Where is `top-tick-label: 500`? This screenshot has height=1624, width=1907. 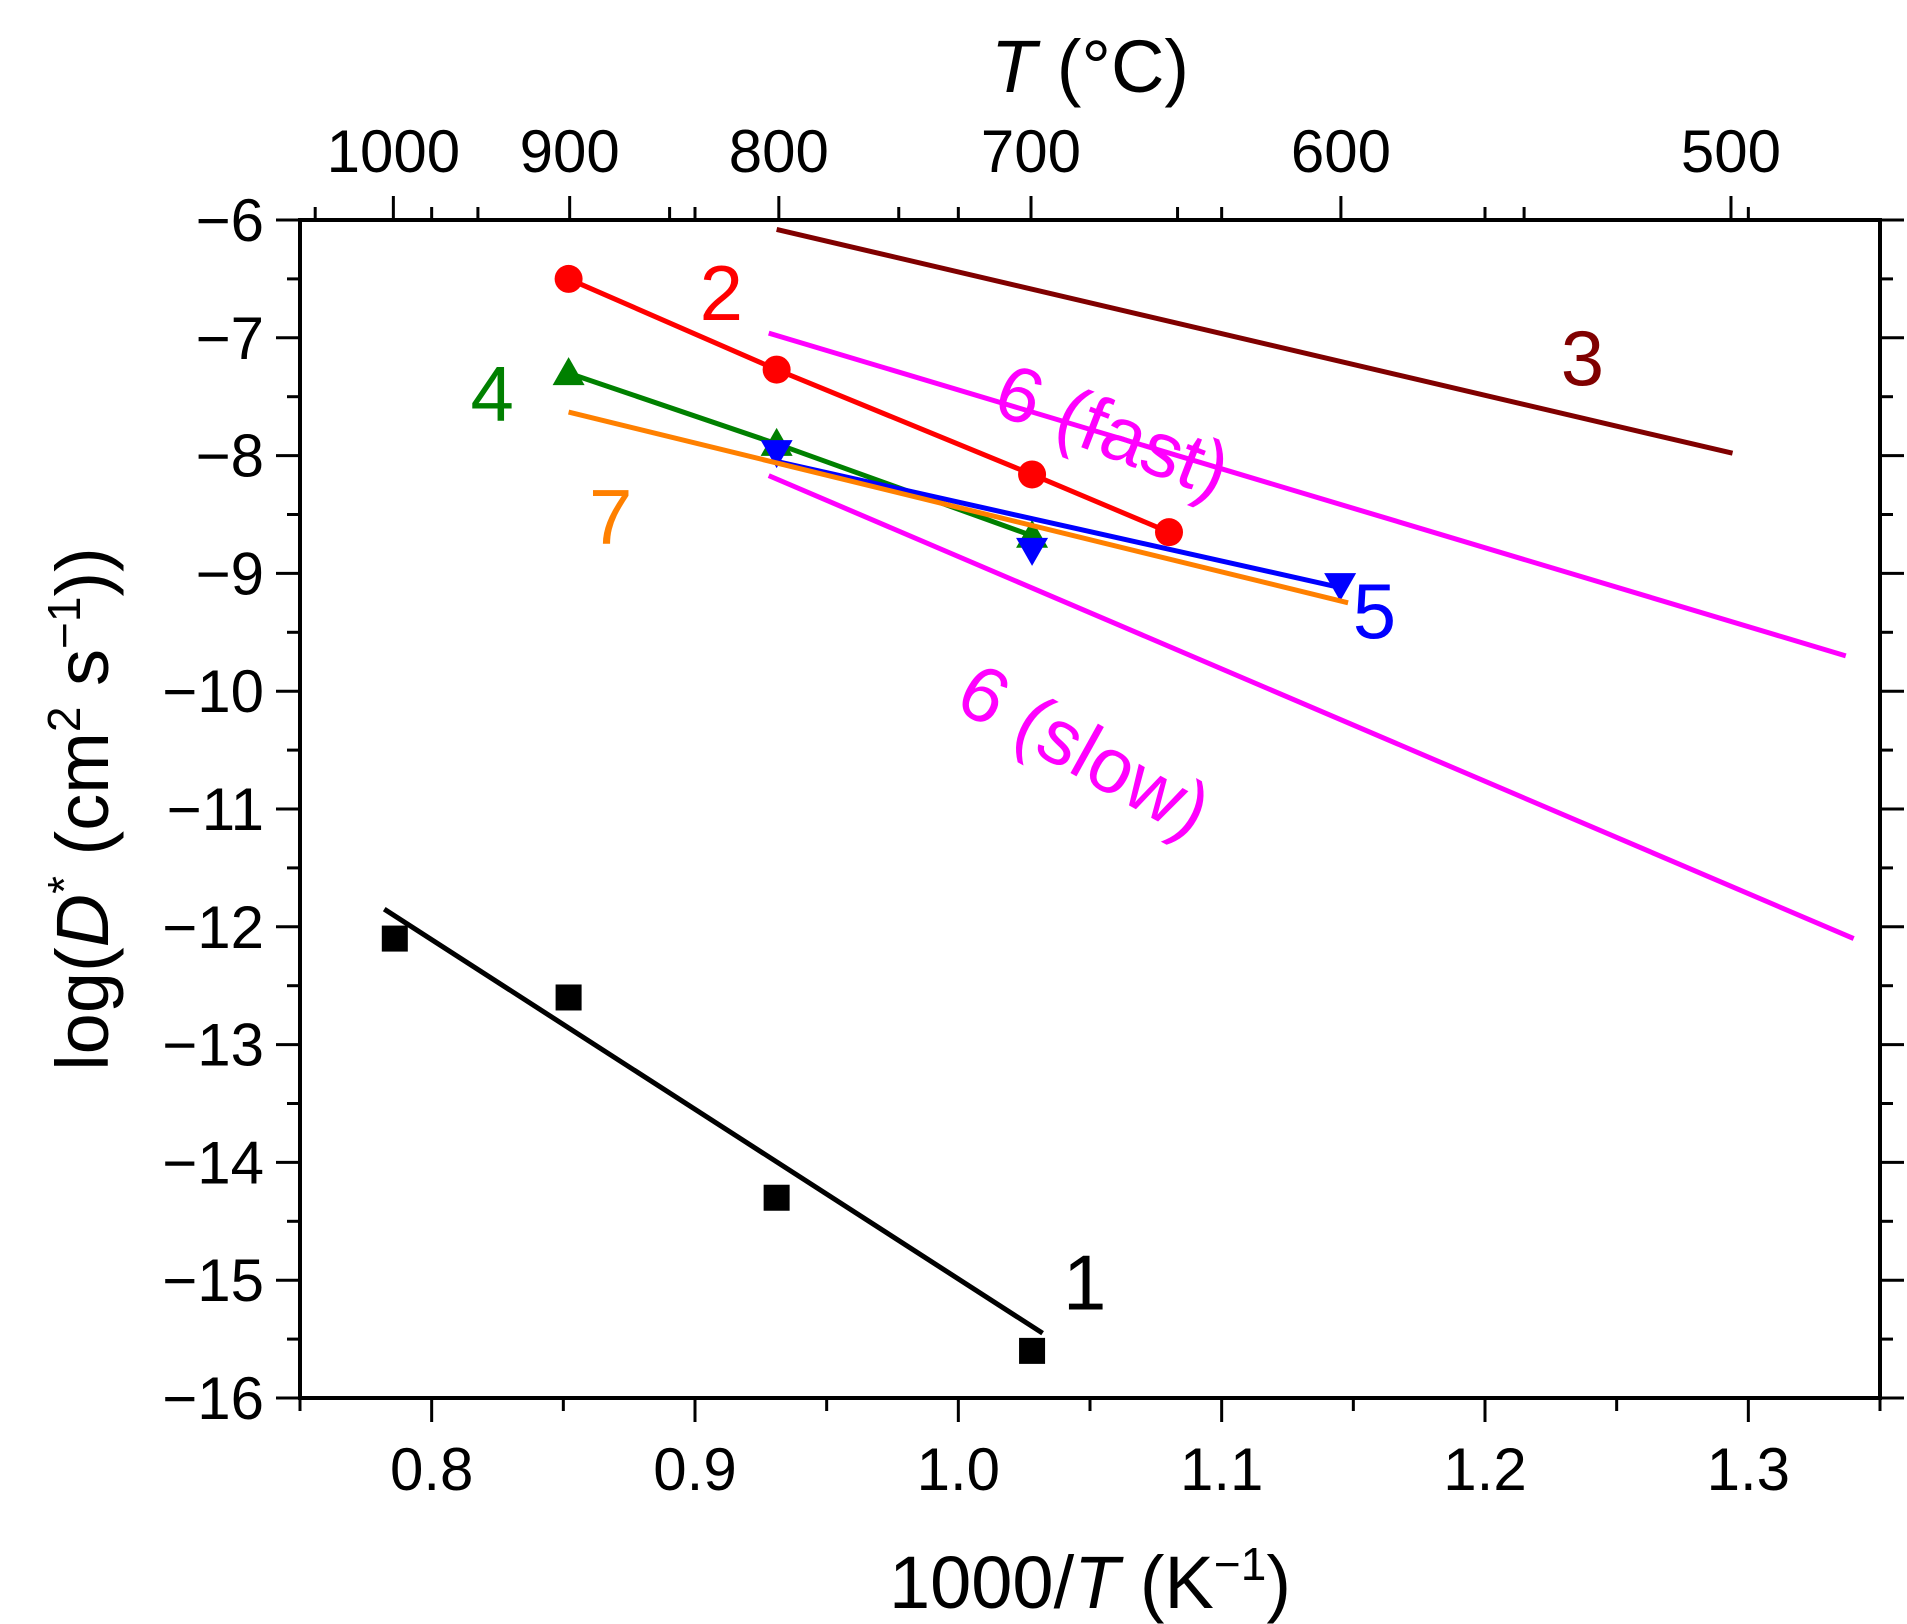 top-tick-label: 500 is located at coordinates (1731, 151).